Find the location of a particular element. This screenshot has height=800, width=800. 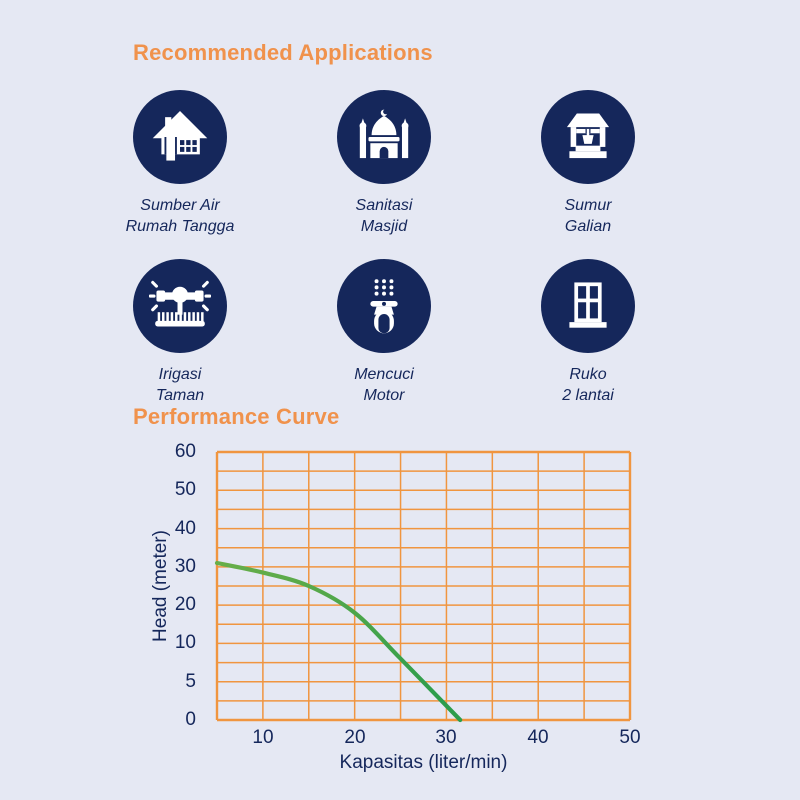

app-label-line1: Sumur is located at coordinates (588, 205).